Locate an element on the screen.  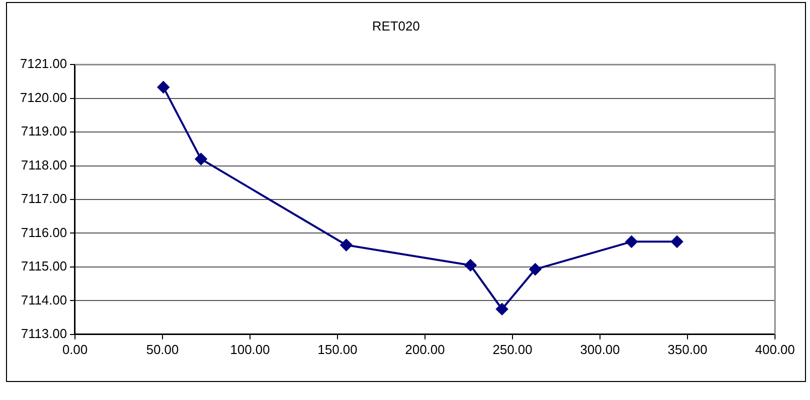
y-tick-label: 7116.00 is located at coordinates (43, 232).